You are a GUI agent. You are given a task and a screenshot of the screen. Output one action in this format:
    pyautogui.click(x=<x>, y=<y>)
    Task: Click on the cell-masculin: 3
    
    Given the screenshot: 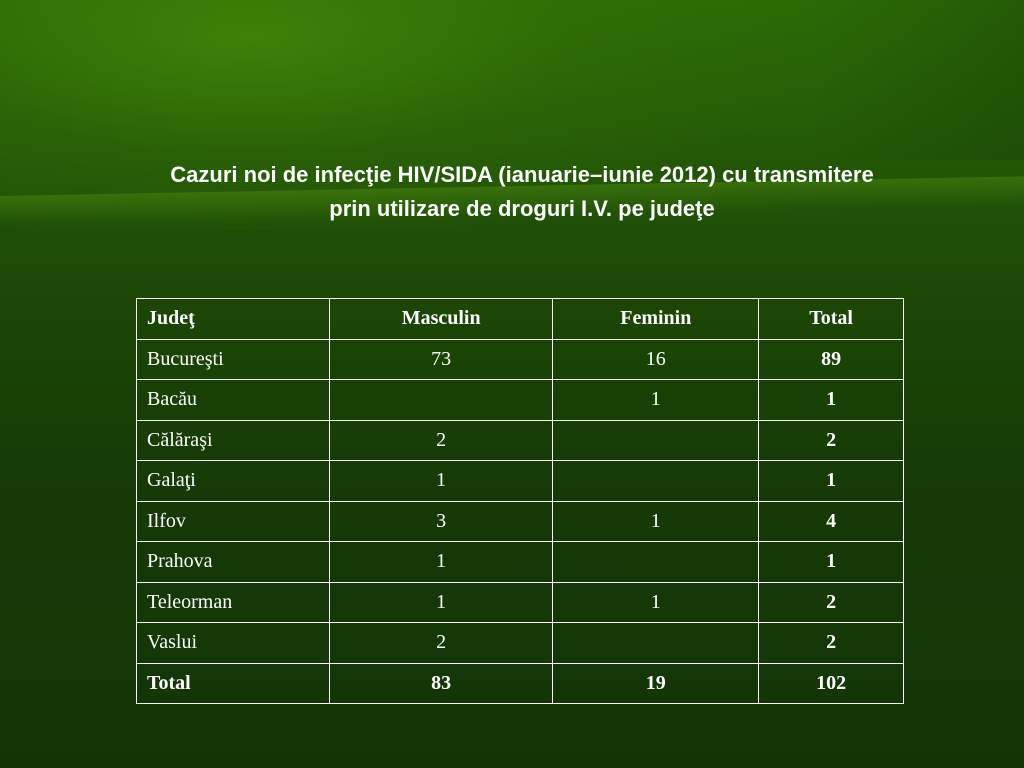 What is the action you would take?
    pyautogui.click(x=441, y=521)
    